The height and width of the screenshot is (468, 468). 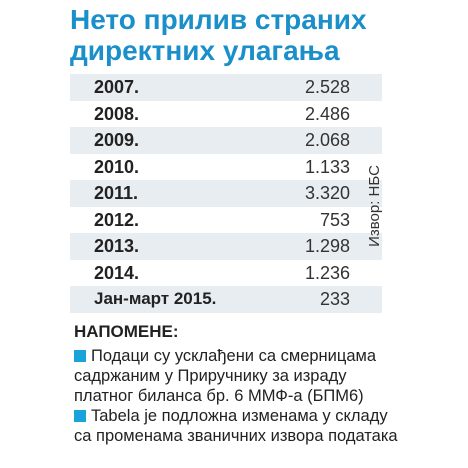 I want to click on row-value: 2.486, so click(x=327, y=113).